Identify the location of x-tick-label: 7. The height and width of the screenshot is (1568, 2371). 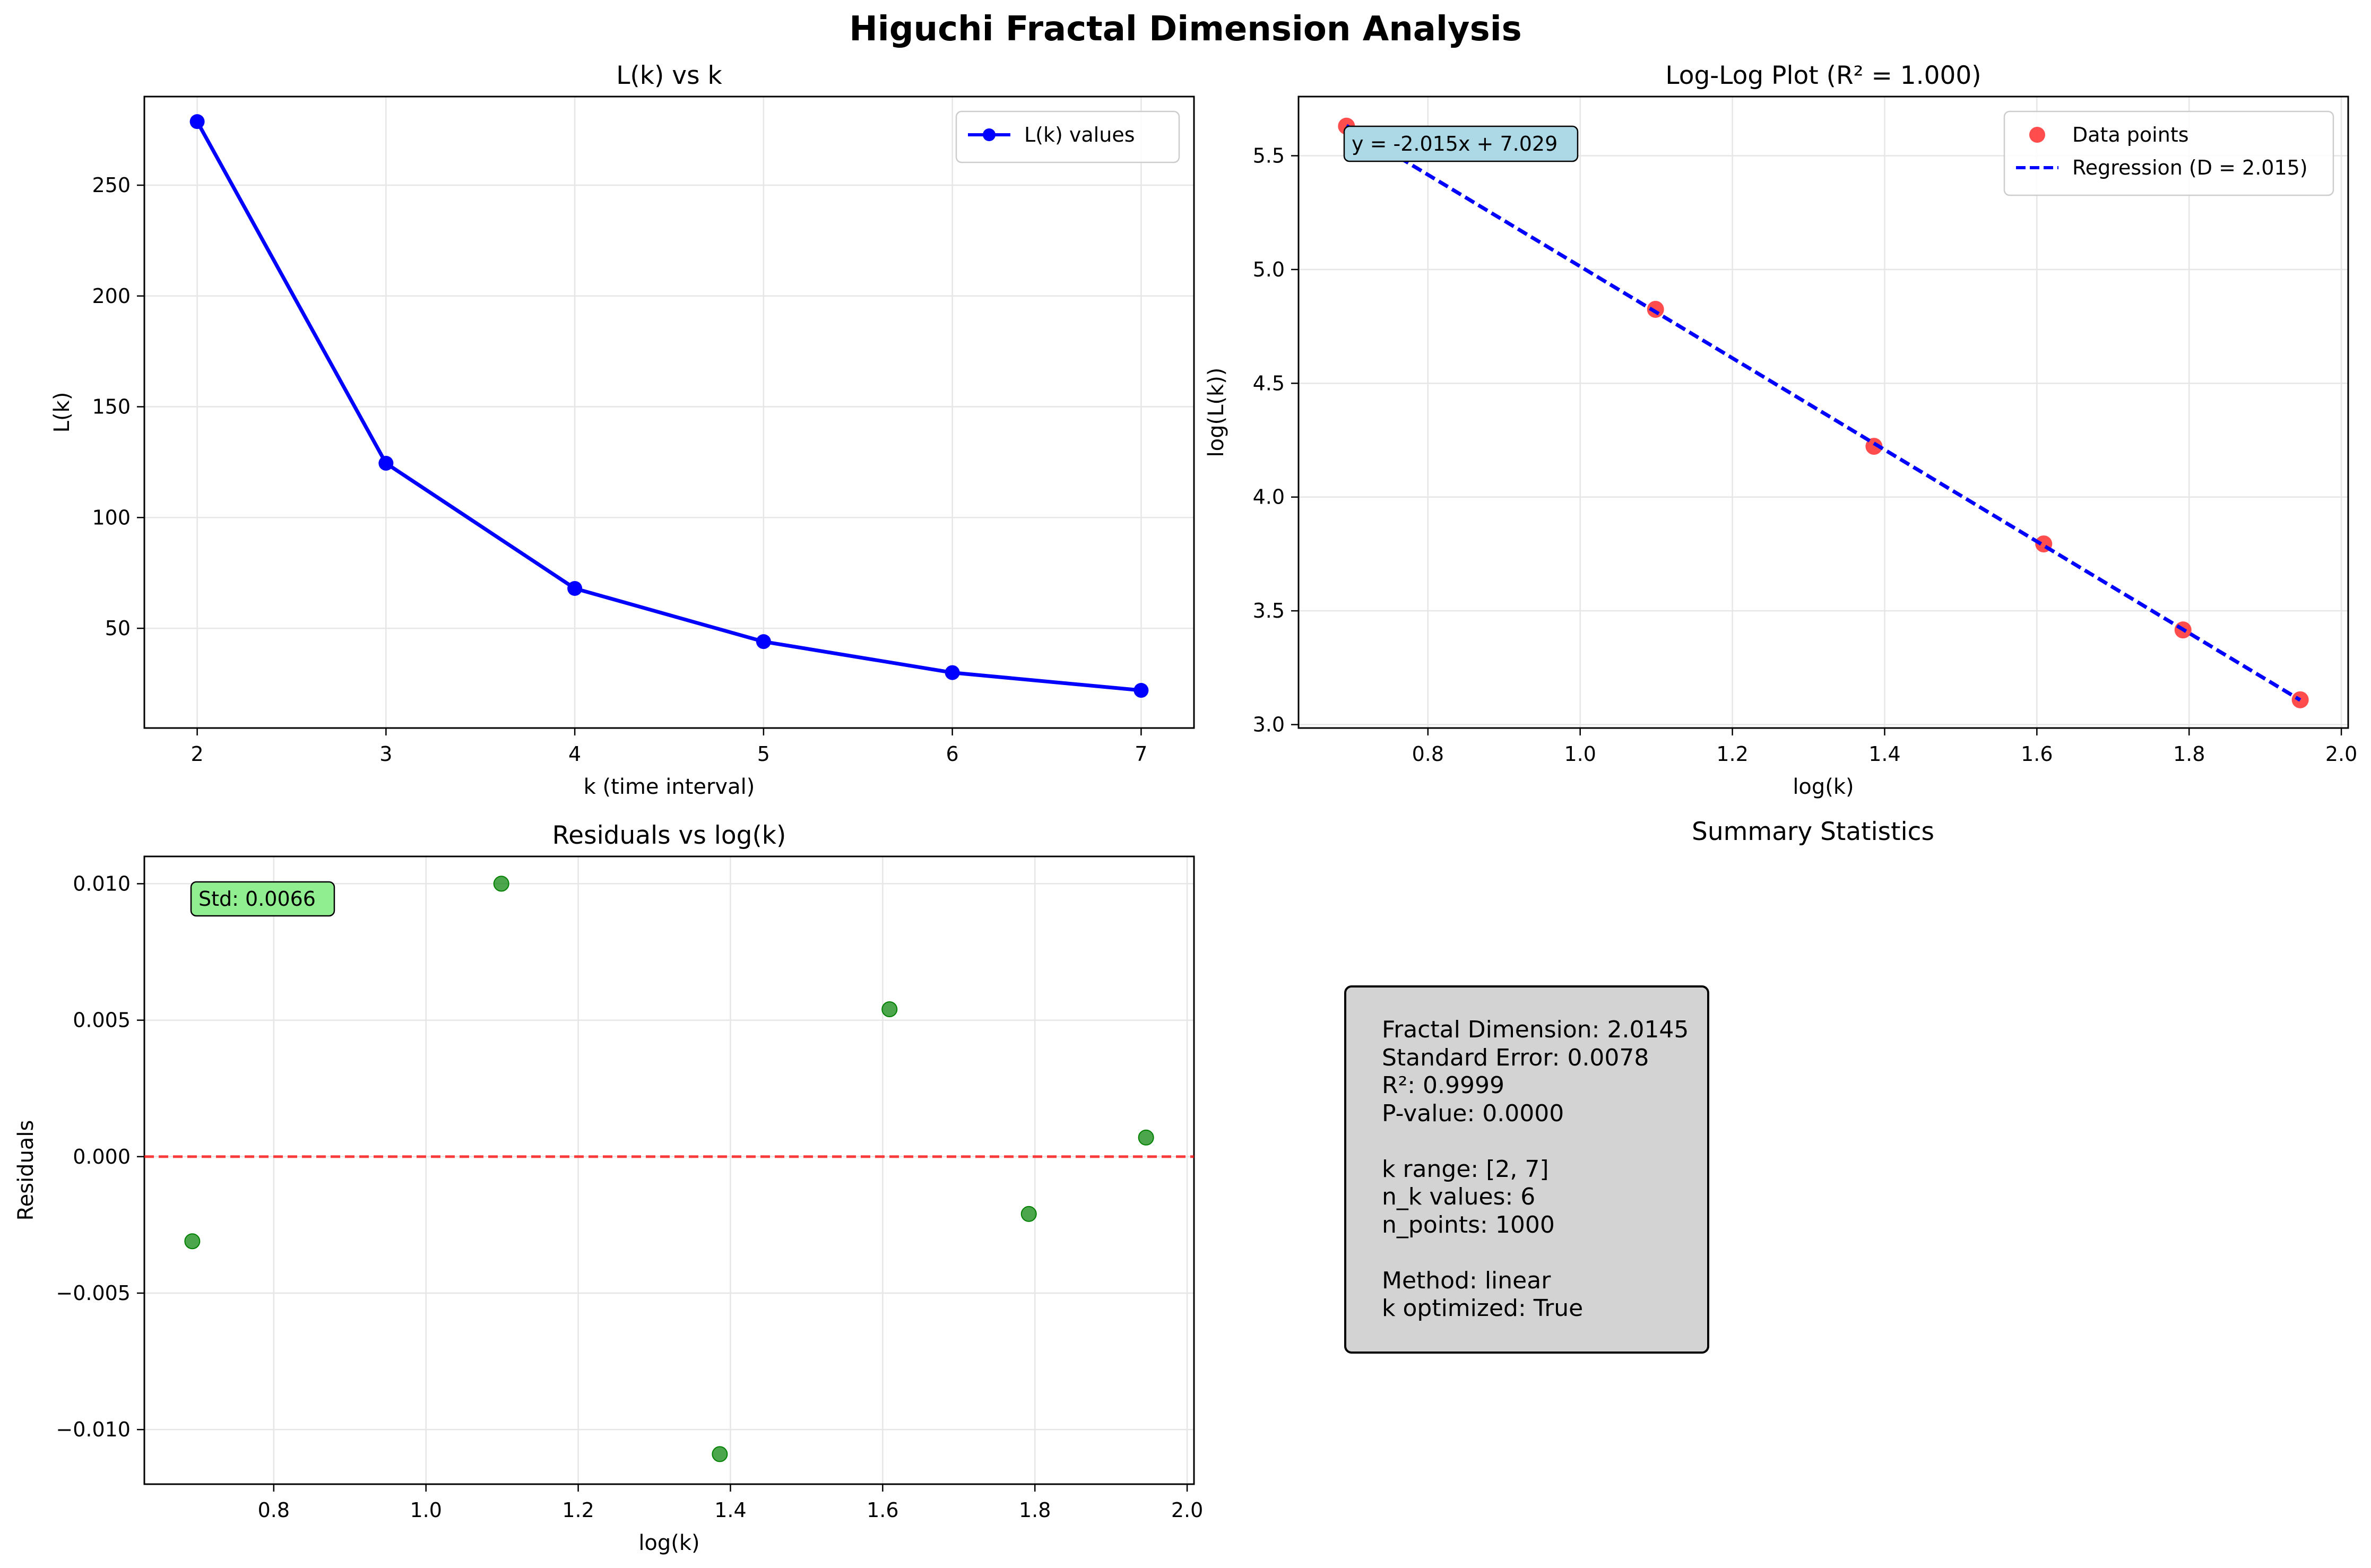
(1141, 754).